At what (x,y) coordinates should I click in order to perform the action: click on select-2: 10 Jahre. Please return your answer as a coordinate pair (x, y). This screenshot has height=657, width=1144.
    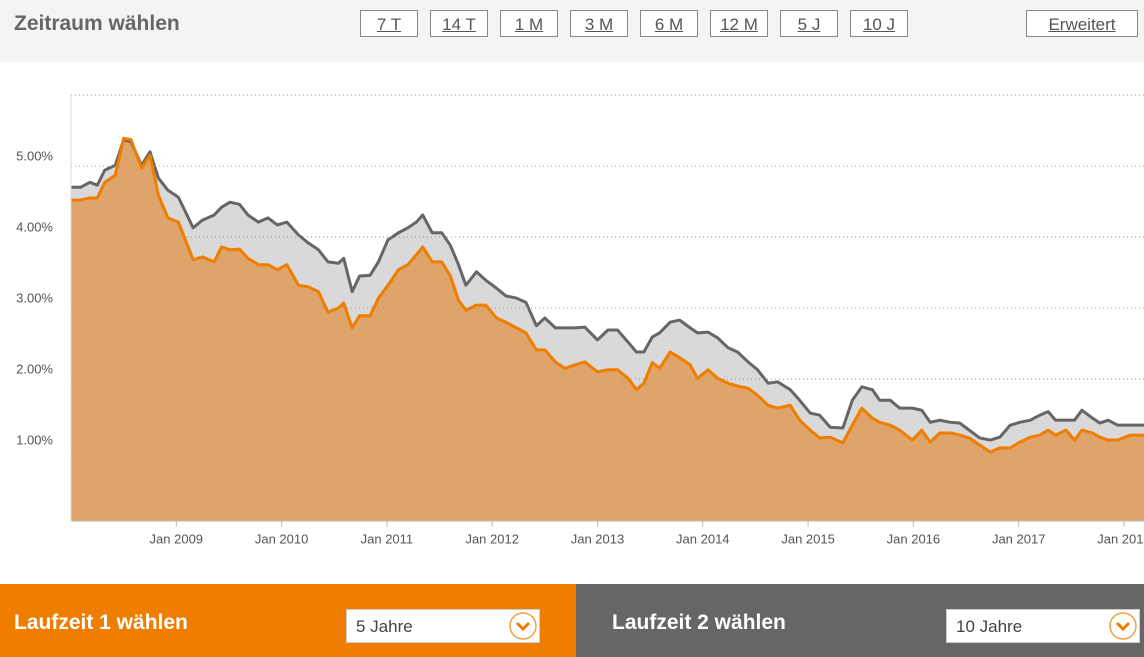
    Looking at the image, I should click on (1043, 626).